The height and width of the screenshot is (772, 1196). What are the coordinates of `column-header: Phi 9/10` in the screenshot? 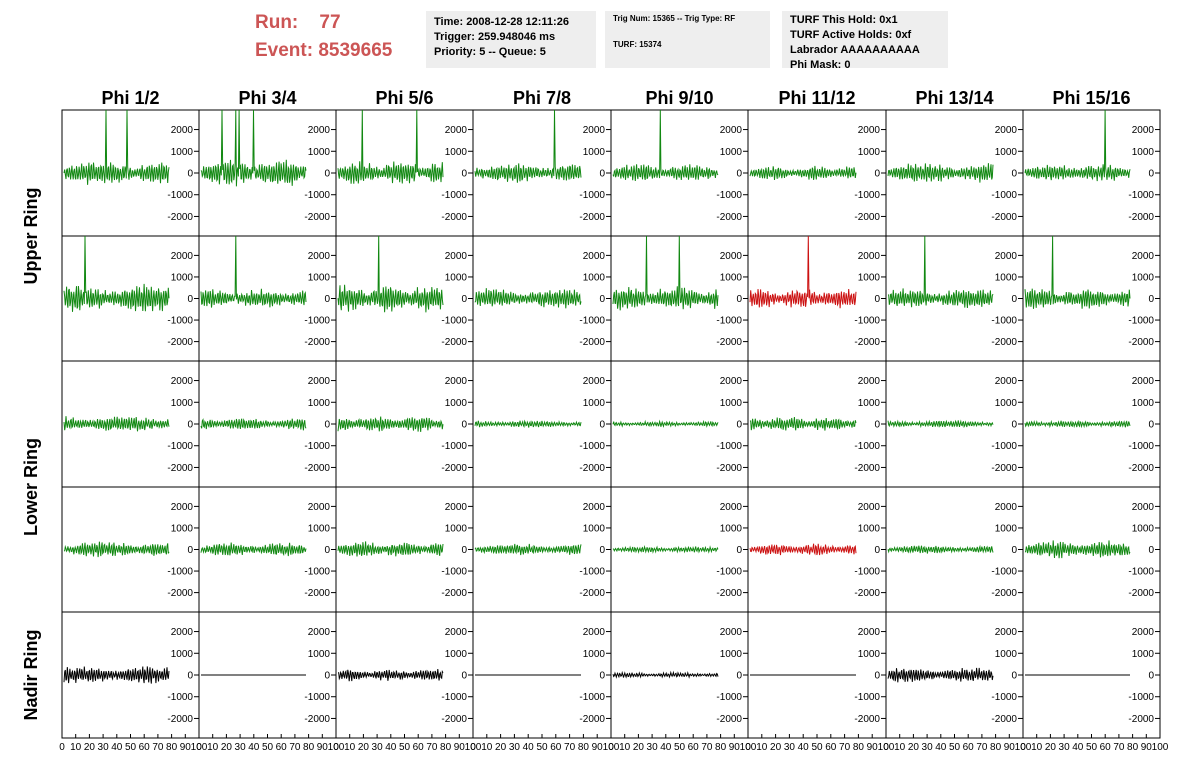 It's located at (679, 98).